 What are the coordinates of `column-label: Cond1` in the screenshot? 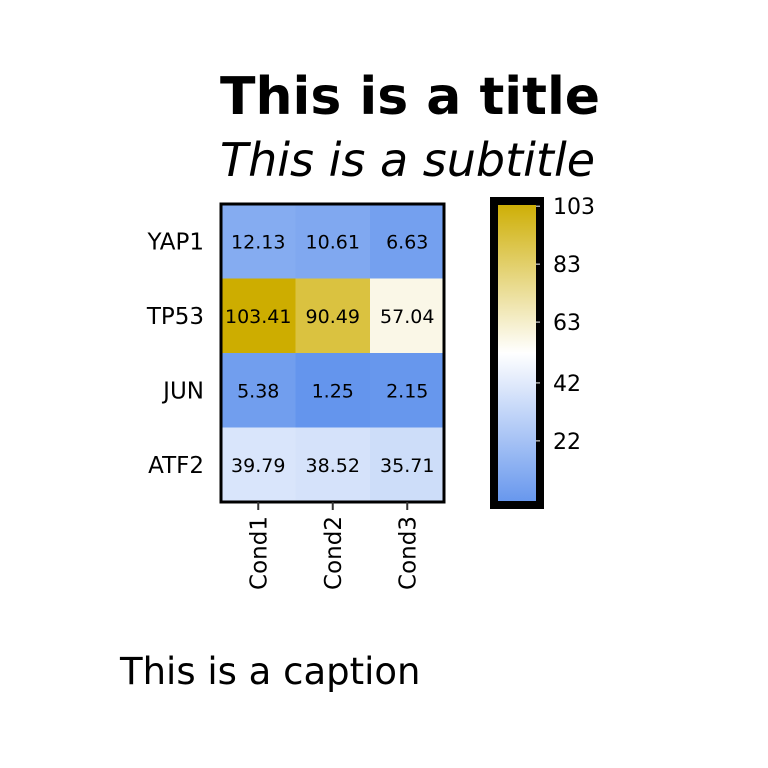 It's located at (259, 553).